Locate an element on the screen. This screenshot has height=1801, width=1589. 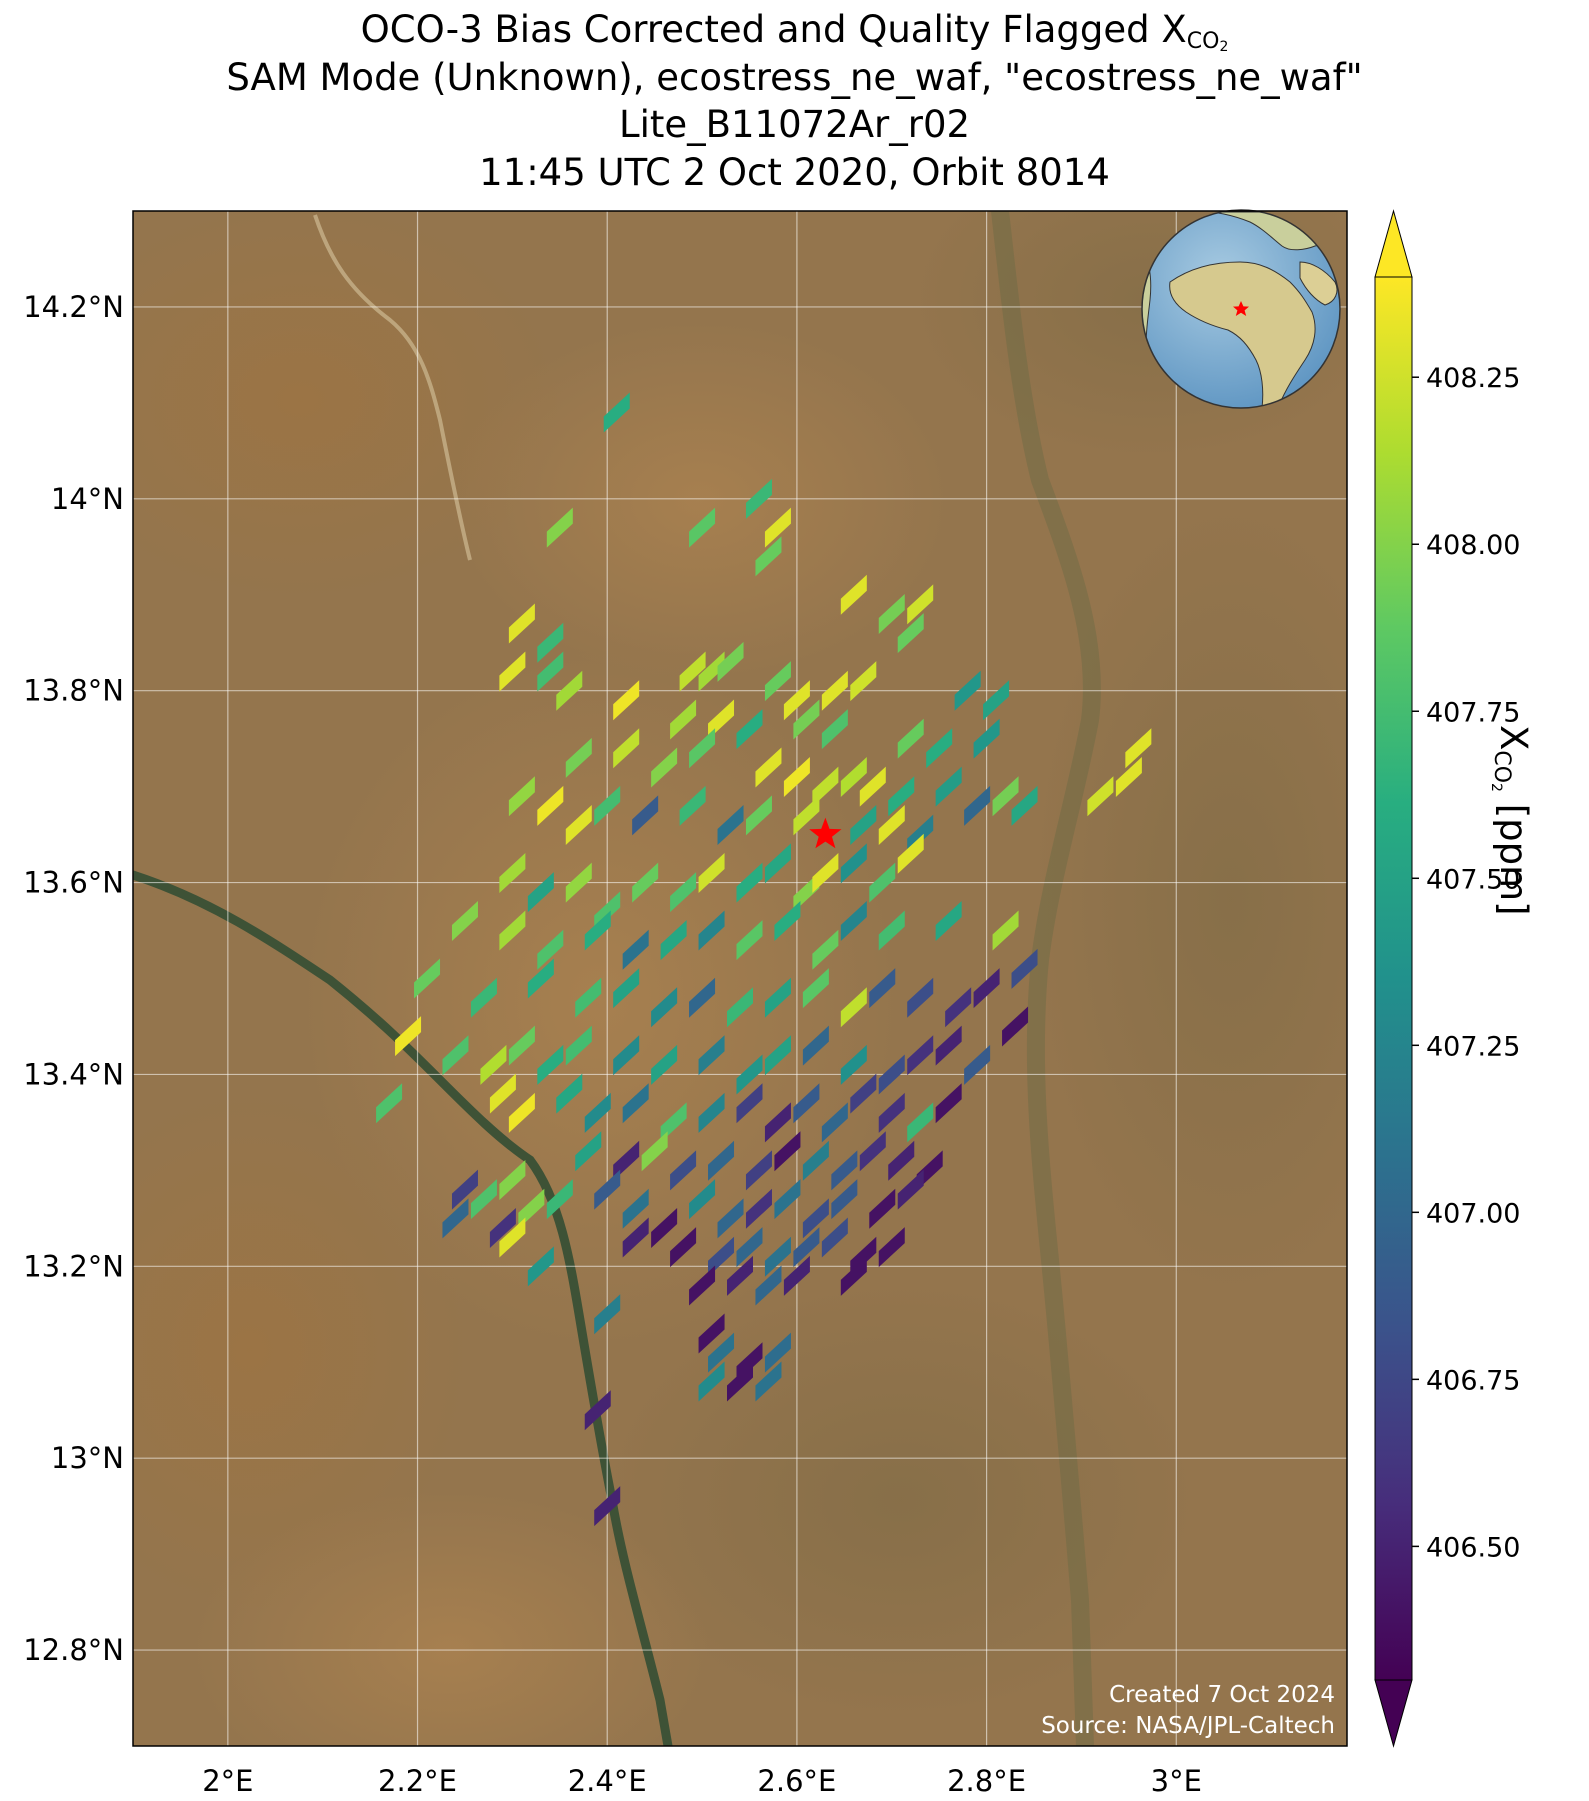
river-valley-east is located at coordinates (1046, 978).